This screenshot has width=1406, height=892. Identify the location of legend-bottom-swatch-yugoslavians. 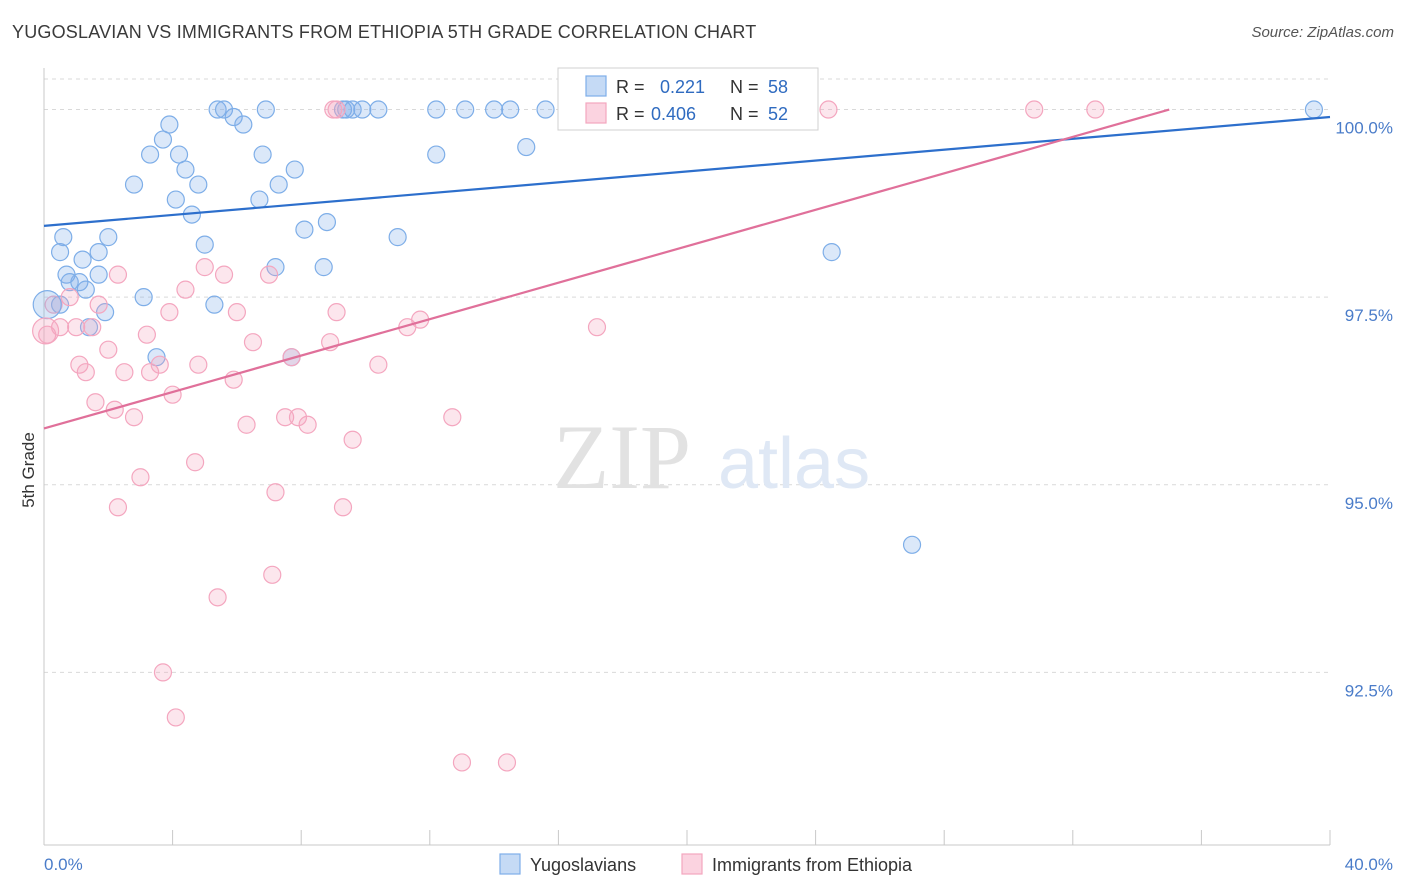
(510, 864).